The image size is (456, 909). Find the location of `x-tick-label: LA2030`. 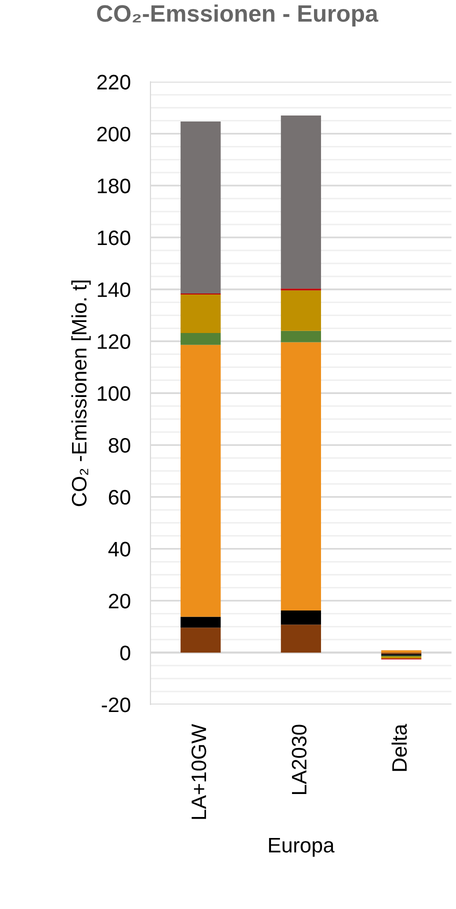

x-tick-label: LA2030 is located at coordinates (299, 759).